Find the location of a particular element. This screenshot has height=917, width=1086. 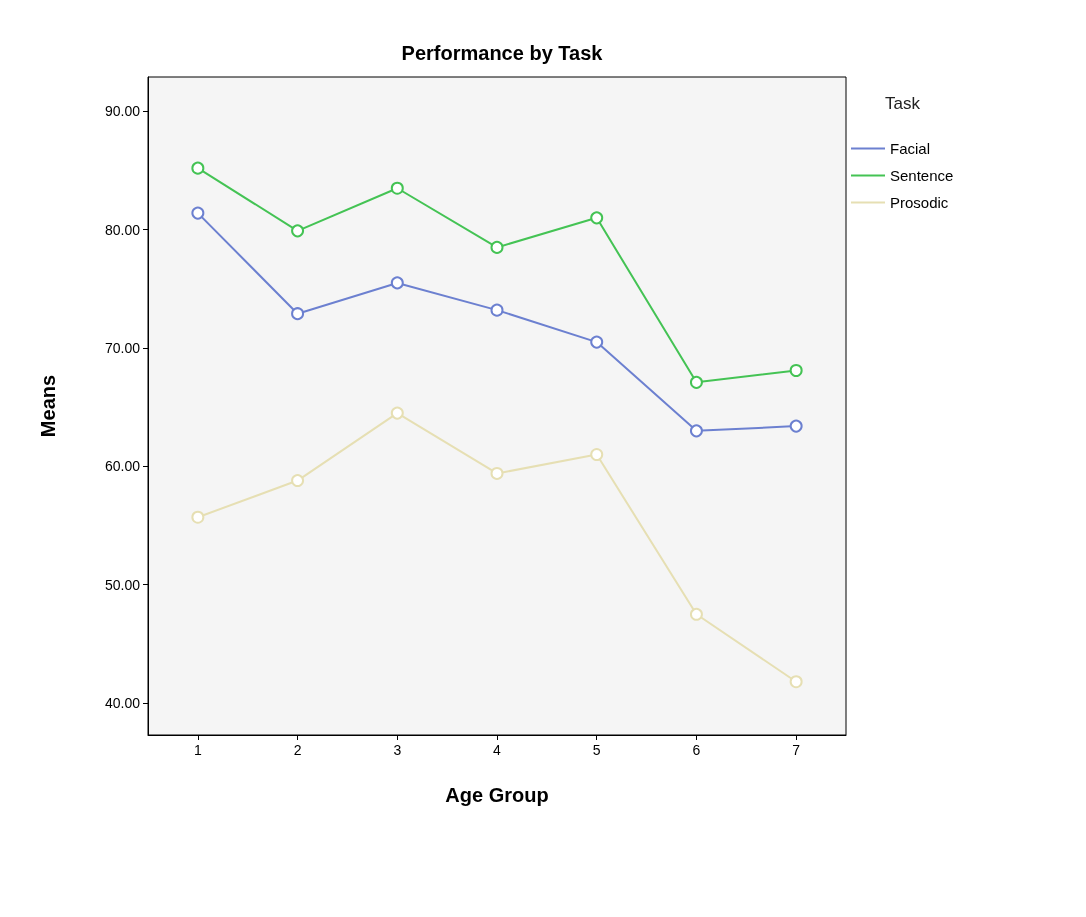

legend-label: Facial is located at coordinates (910, 148).